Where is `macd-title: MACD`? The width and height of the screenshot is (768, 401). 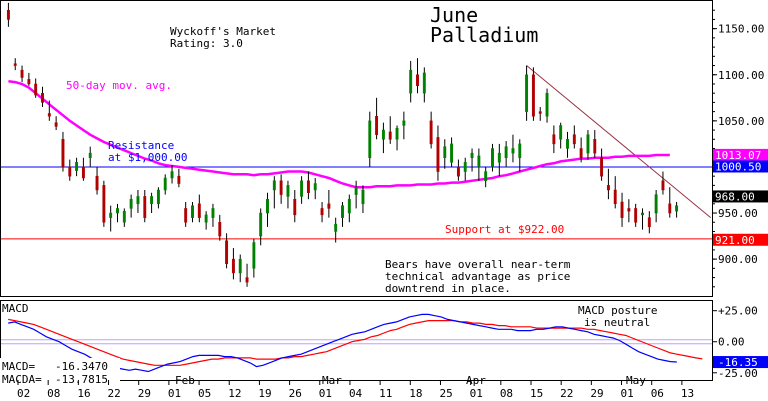
macd-title: MACD is located at coordinates (15, 308).